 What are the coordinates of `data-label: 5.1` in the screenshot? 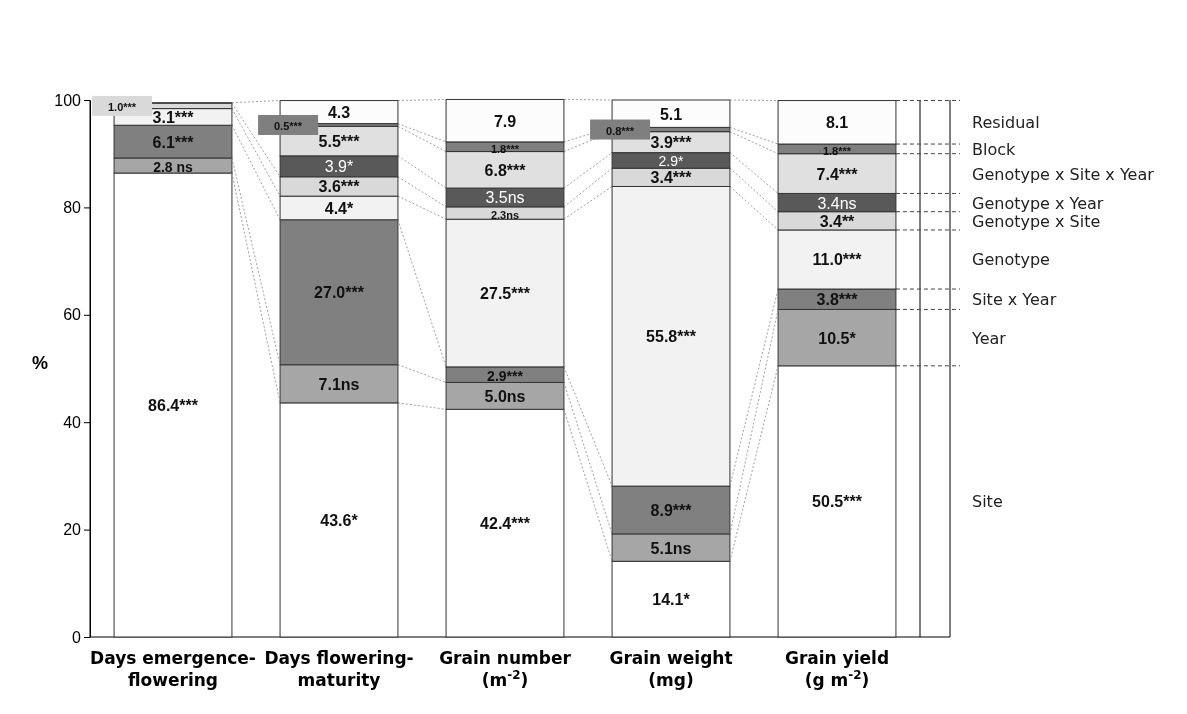 It's located at (671, 114).